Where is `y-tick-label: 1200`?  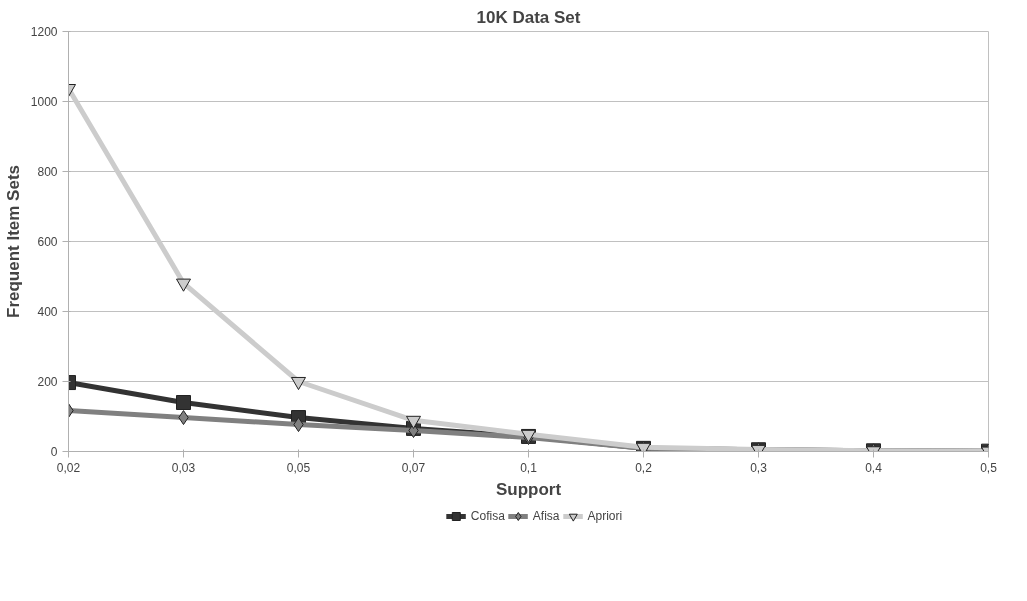 y-tick-label: 1200 is located at coordinates (44, 32).